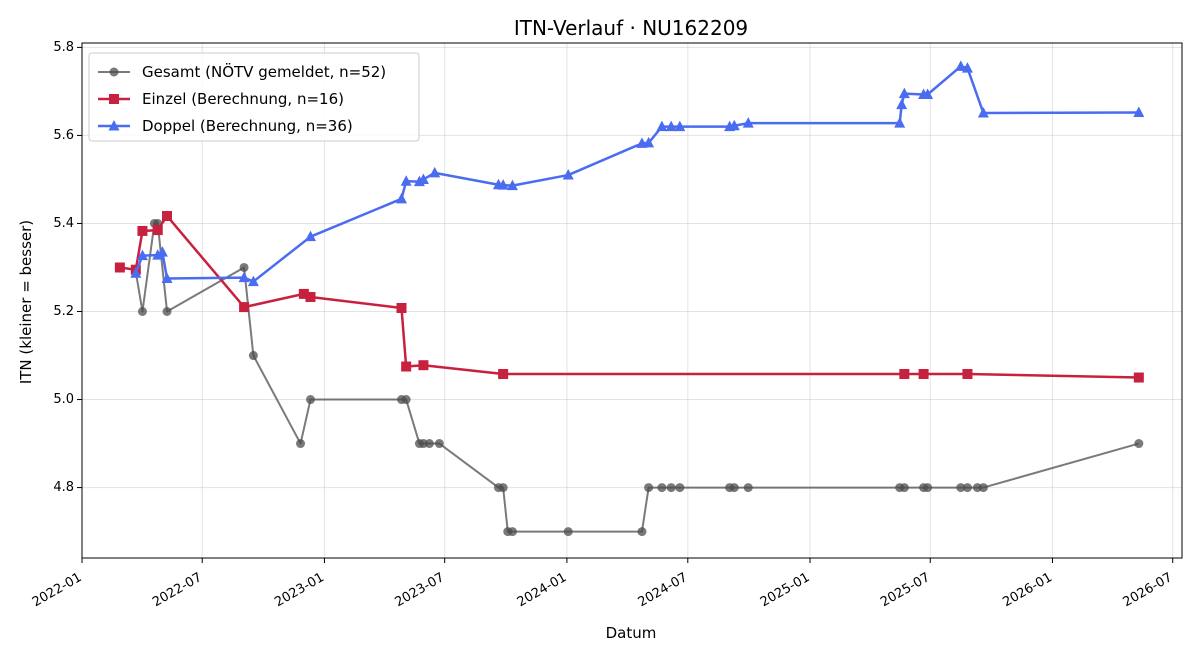 The width and height of the screenshot is (1200, 660). Describe the element at coordinates (63, 135) in the screenshot. I see `y-tick-label: 5.6` at that location.